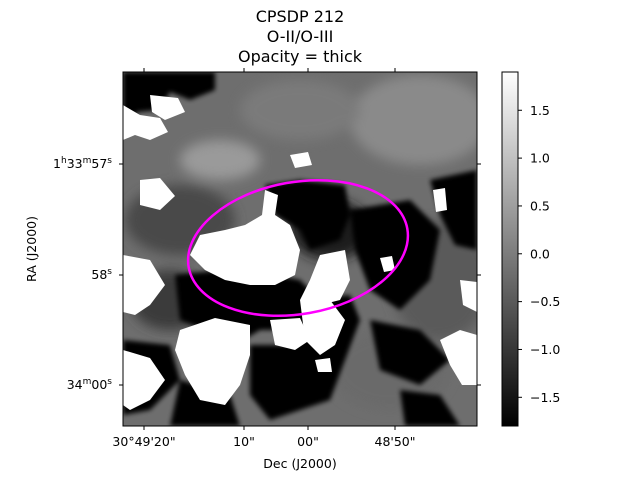 This screenshot has height=480, width=640. Describe the element at coordinates (300, 56) in the screenshot. I see `title-line-3: Opacity = thick` at that location.